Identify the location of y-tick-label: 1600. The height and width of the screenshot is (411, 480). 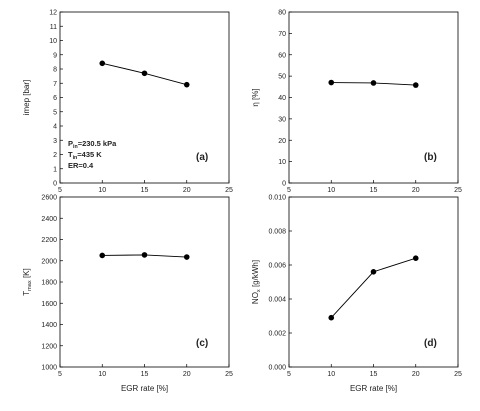
(49, 304).